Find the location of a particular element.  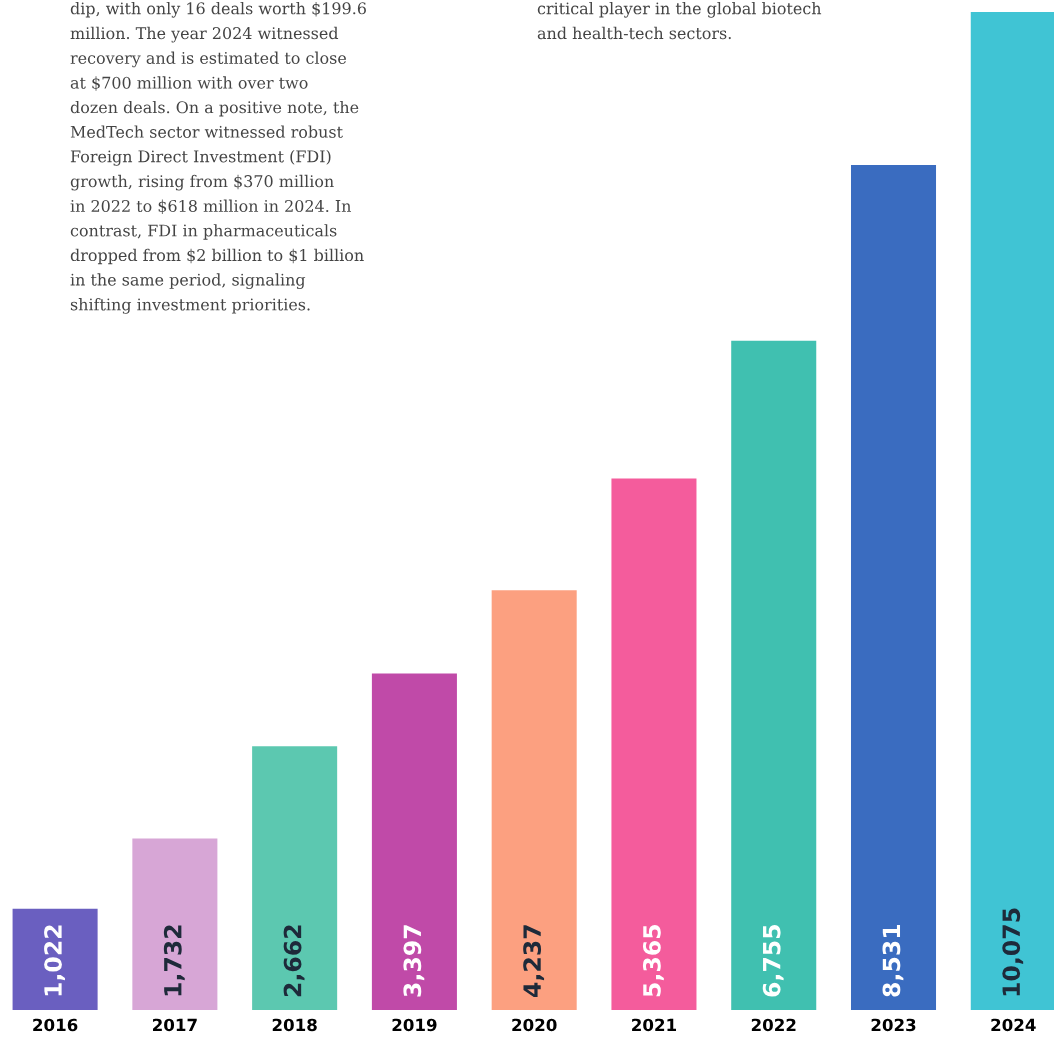

data-label: 8,531 is located at coordinates (893, 960).